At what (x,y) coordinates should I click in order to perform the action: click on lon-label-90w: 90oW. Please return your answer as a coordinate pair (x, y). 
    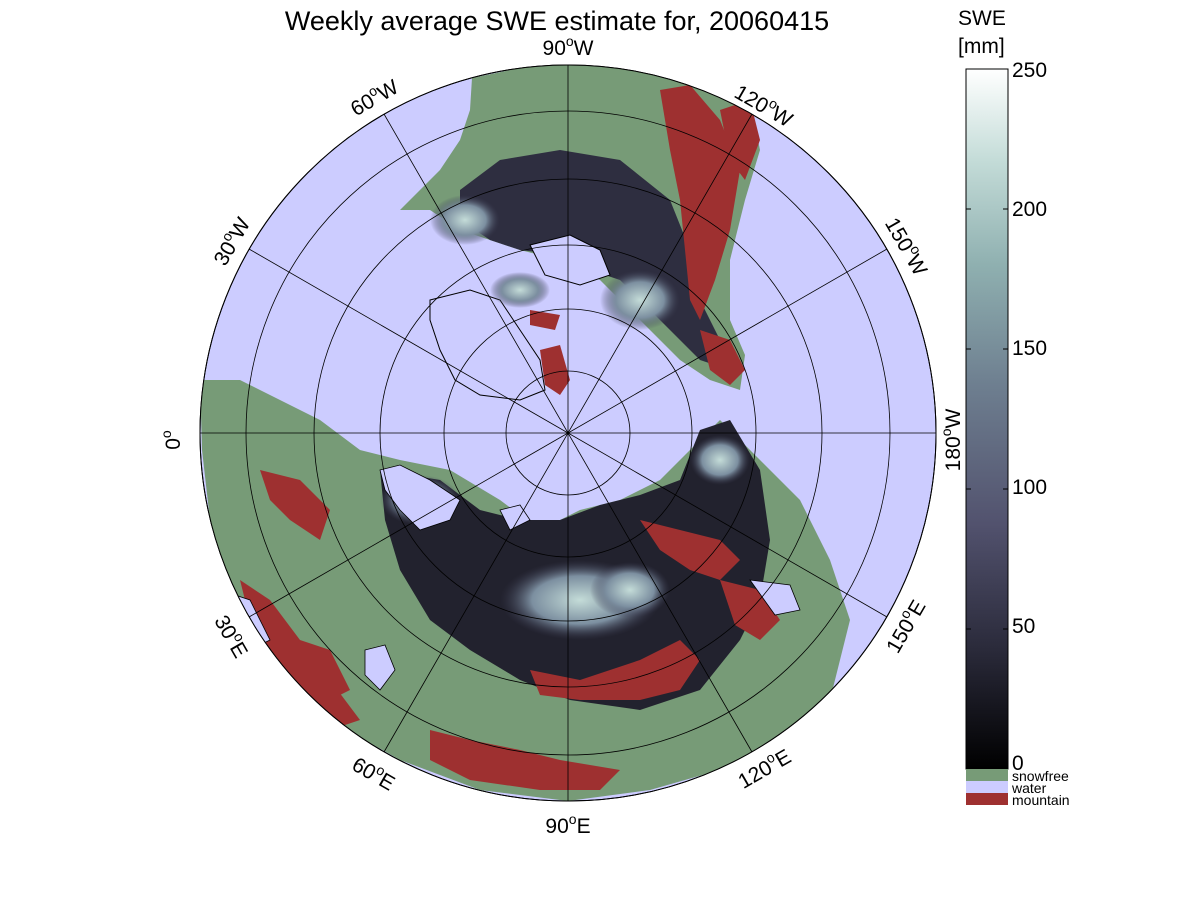
    Looking at the image, I should click on (568, 46).